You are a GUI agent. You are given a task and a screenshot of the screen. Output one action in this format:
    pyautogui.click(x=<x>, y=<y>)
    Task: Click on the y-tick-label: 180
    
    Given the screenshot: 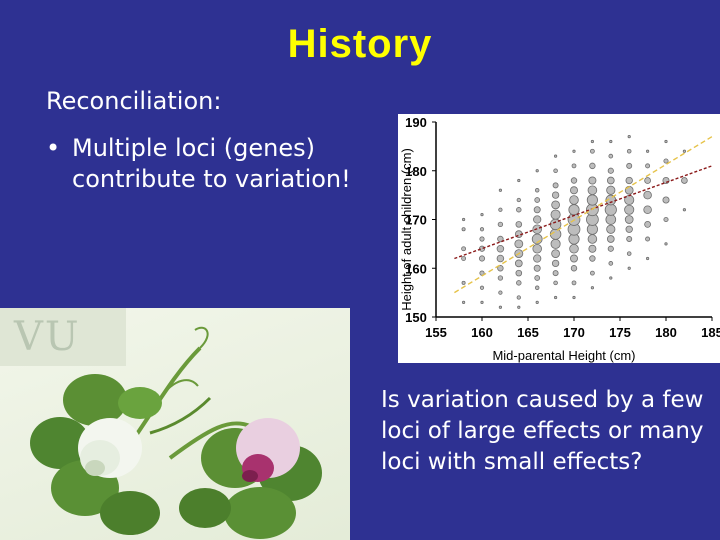 What is the action you would take?
    pyautogui.click(x=416, y=171)
    